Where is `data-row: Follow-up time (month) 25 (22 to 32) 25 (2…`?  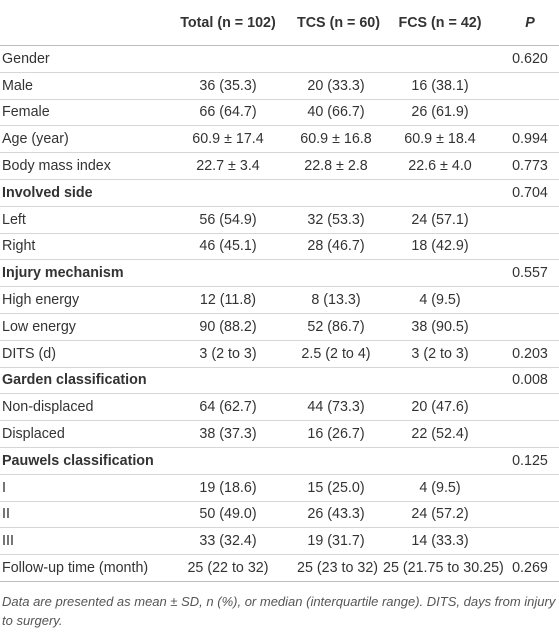 data-row: Follow-up time (month) 25 (22 to 32) 25 (2… is located at coordinates (279, 568).